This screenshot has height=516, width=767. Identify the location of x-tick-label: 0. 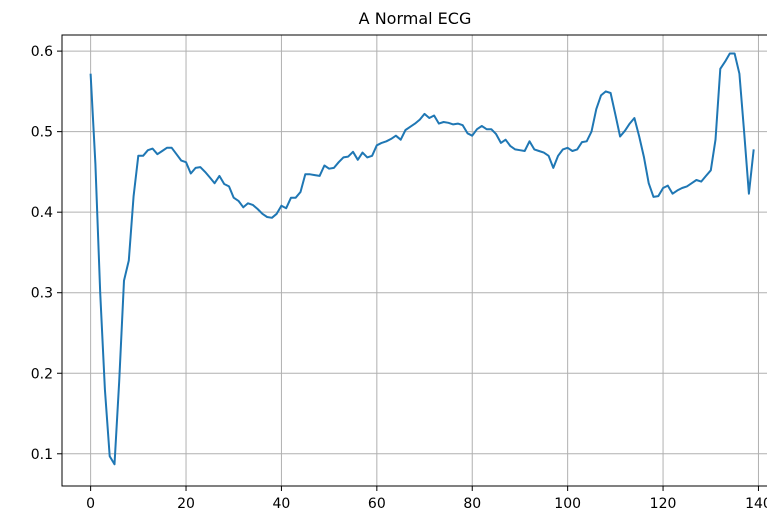
(90, 504).